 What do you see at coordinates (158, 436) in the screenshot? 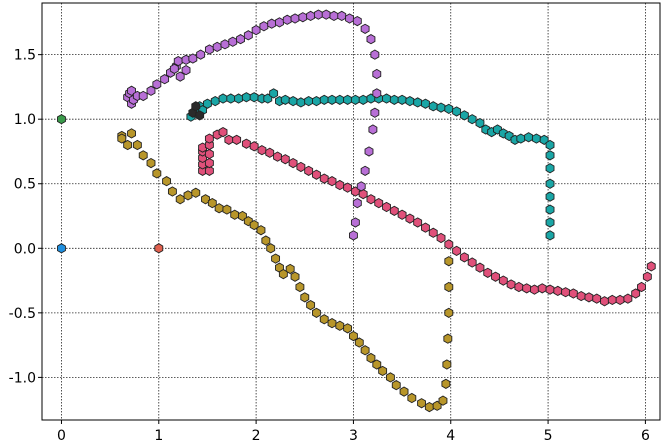
I see `x-tick-label: 1` at bounding box center [158, 436].